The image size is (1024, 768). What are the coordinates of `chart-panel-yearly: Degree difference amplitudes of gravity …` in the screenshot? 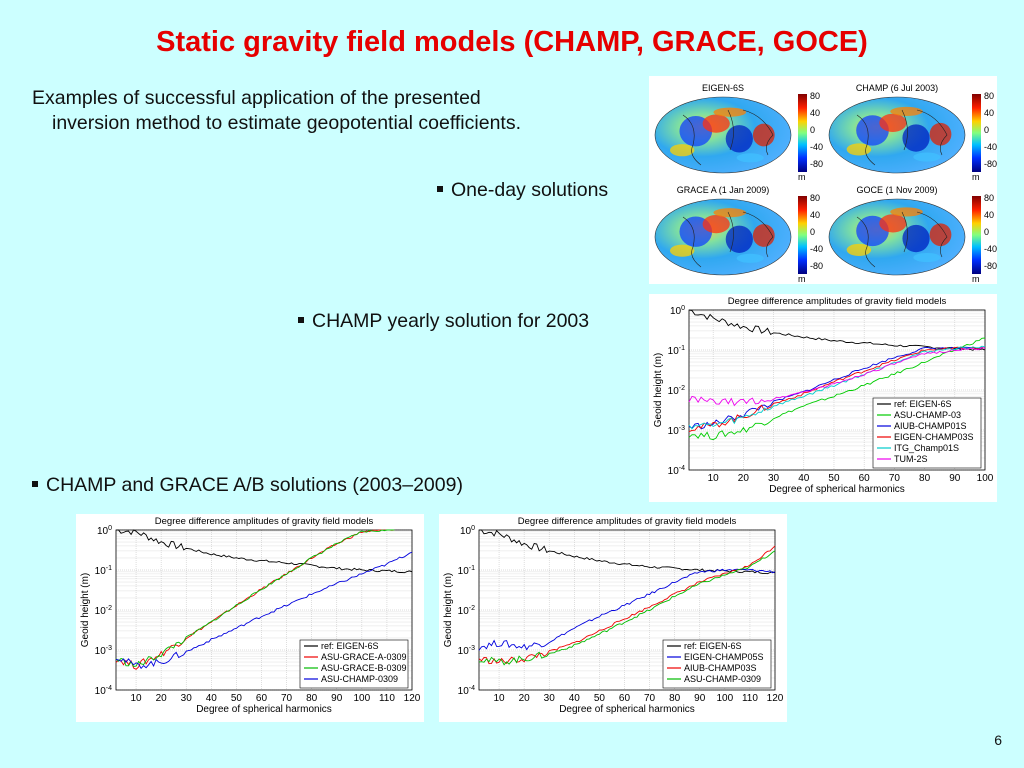 It's located at (823, 398).